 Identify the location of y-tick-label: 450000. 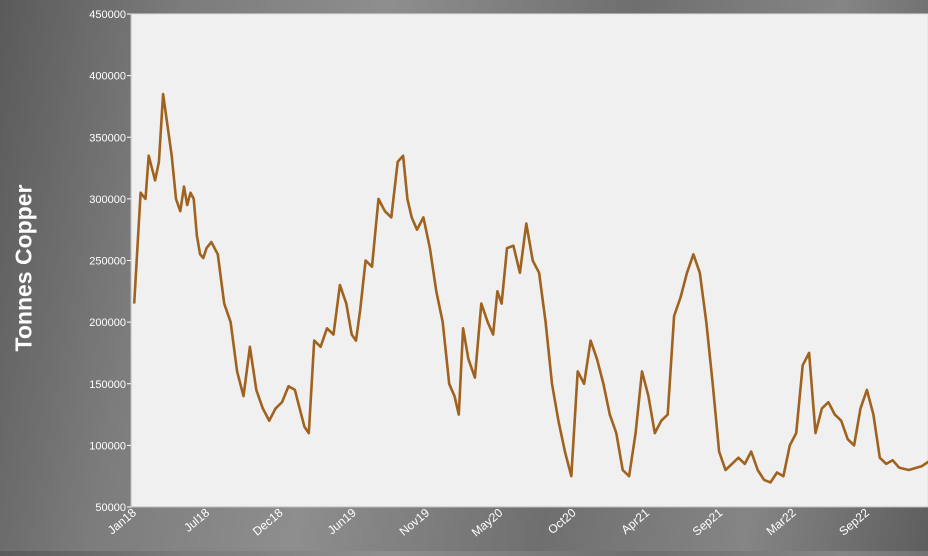
(107, 15).